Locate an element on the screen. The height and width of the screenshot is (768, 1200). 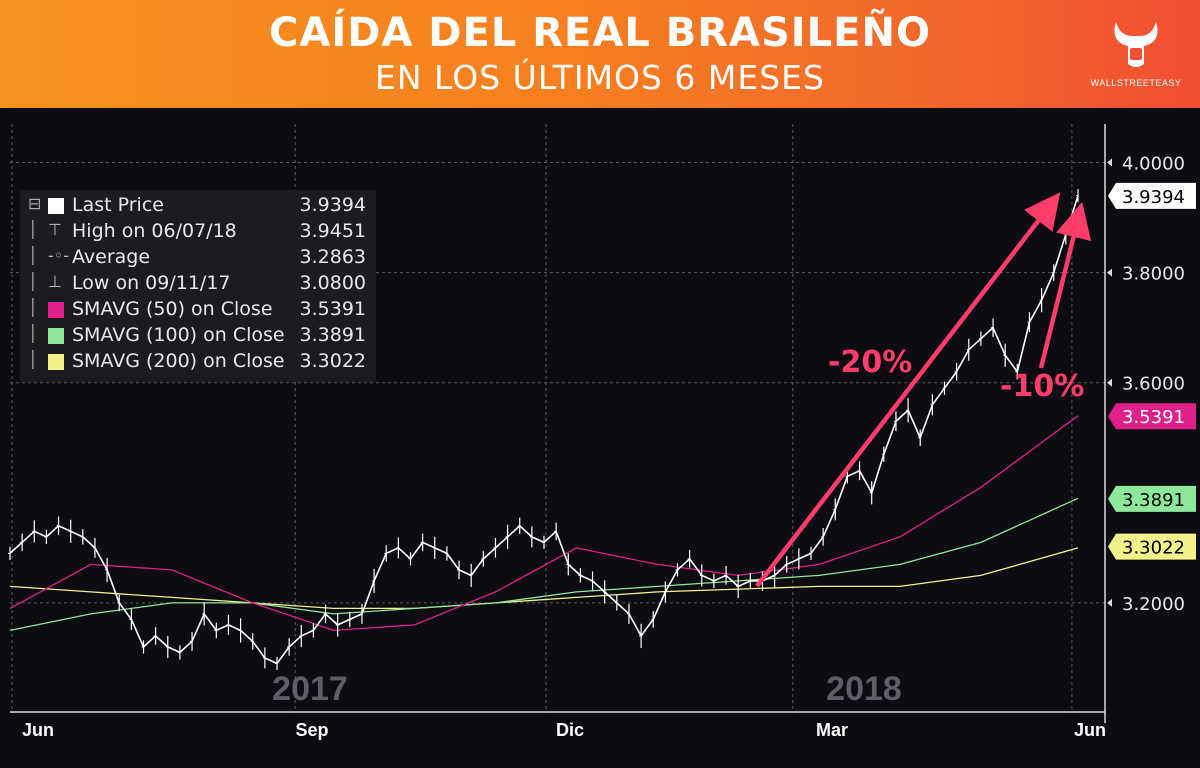
legend-label: Low on 09/11/17 is located at coordinates (151, 283).